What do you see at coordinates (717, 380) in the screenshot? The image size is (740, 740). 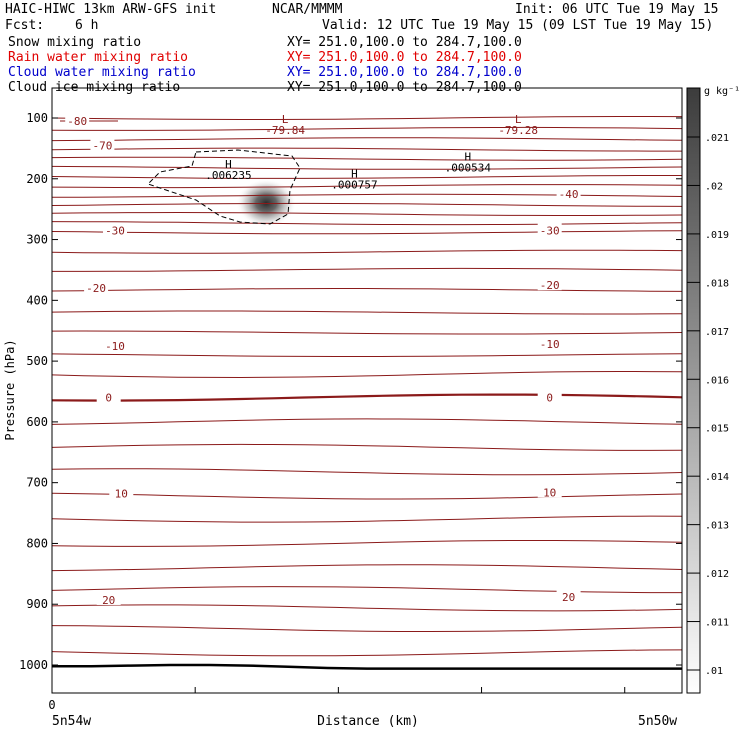 I see `colorbar-tick-label-5: .016` at bounding box center [717, 380].